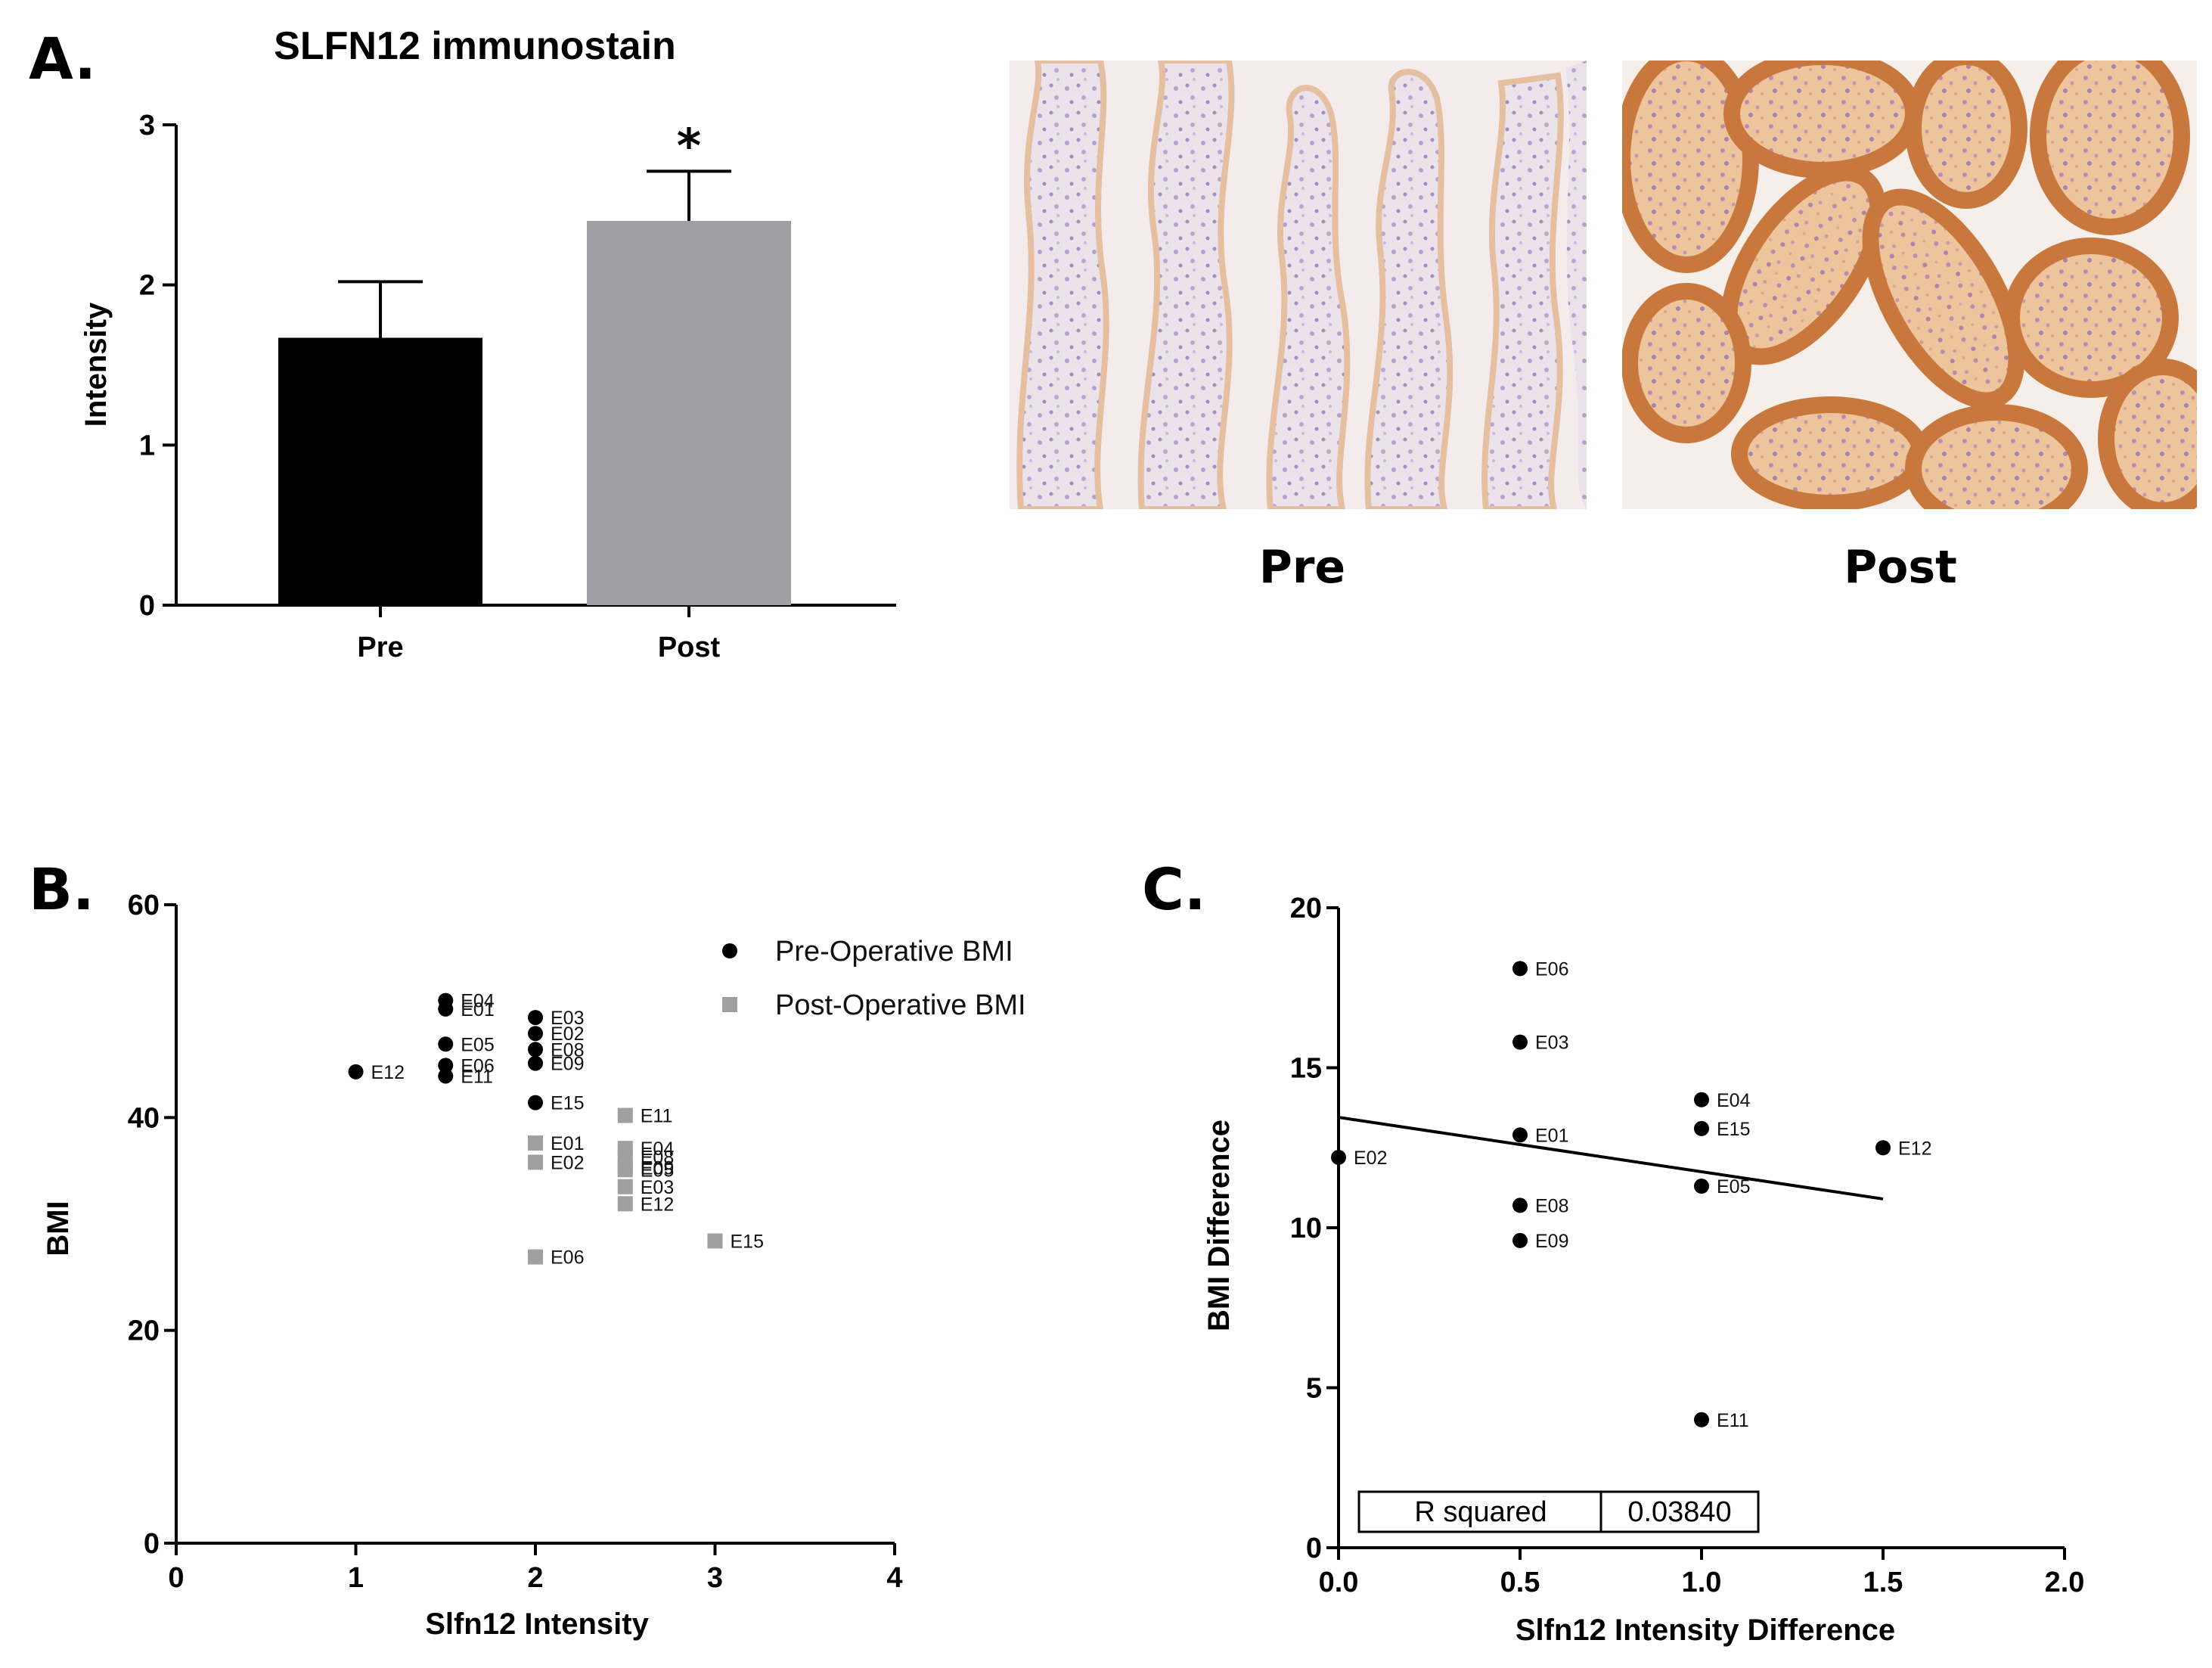 This screenshot has width=2212, height=1668. Describe the element at coordinates (1520, 1042) in the screenshot. I see `c-point-e03` at that location.